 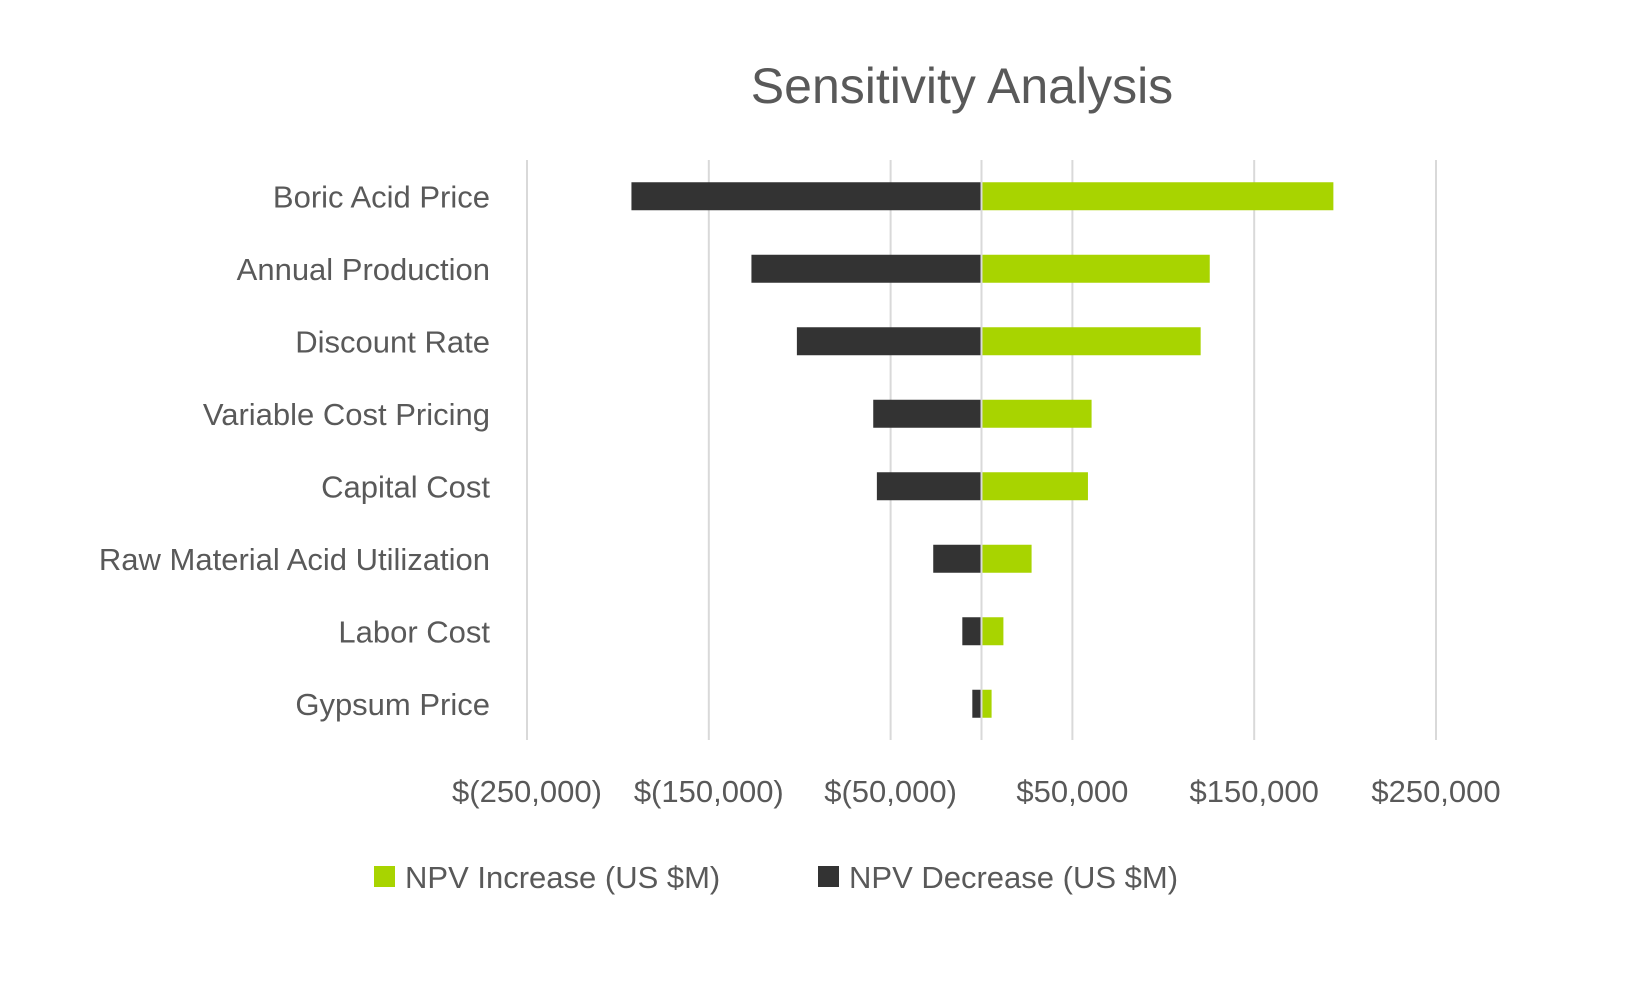 What do you see at coordinates (381, 196) in the screenshot?
I see `category-label: Boric Acid Price` at bounding box center [381, 196].